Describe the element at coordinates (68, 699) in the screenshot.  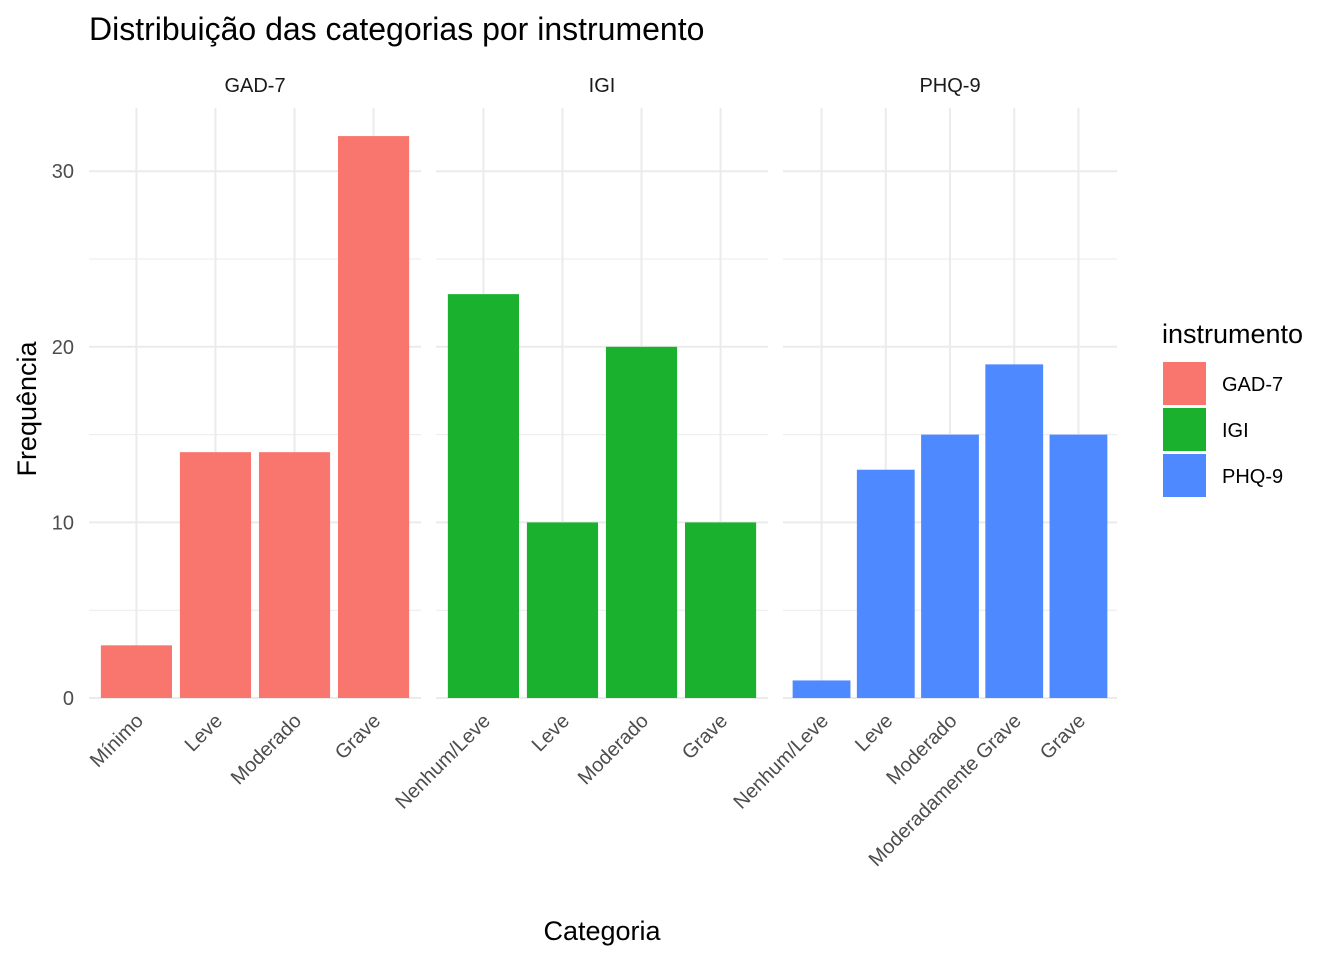
I see `y-tick-label: 0` at that location.